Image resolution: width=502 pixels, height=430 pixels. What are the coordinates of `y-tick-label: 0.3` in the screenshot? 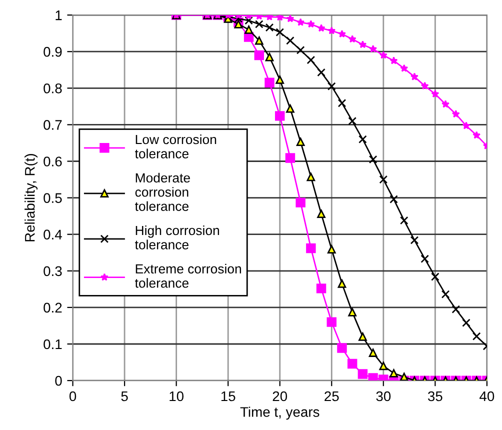 It's located at (53, 271).